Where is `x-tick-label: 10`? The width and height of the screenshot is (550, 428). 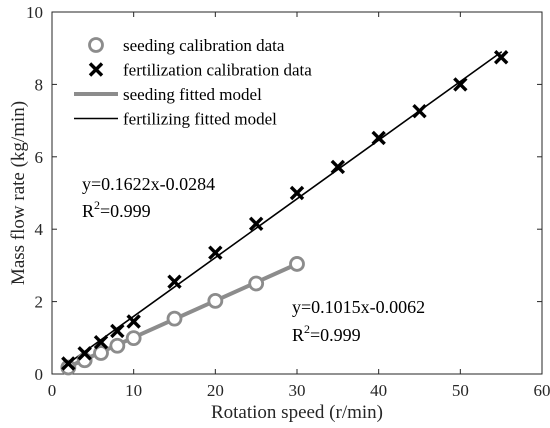
x-tick-label: 10 is located at coordinates (133, 390).